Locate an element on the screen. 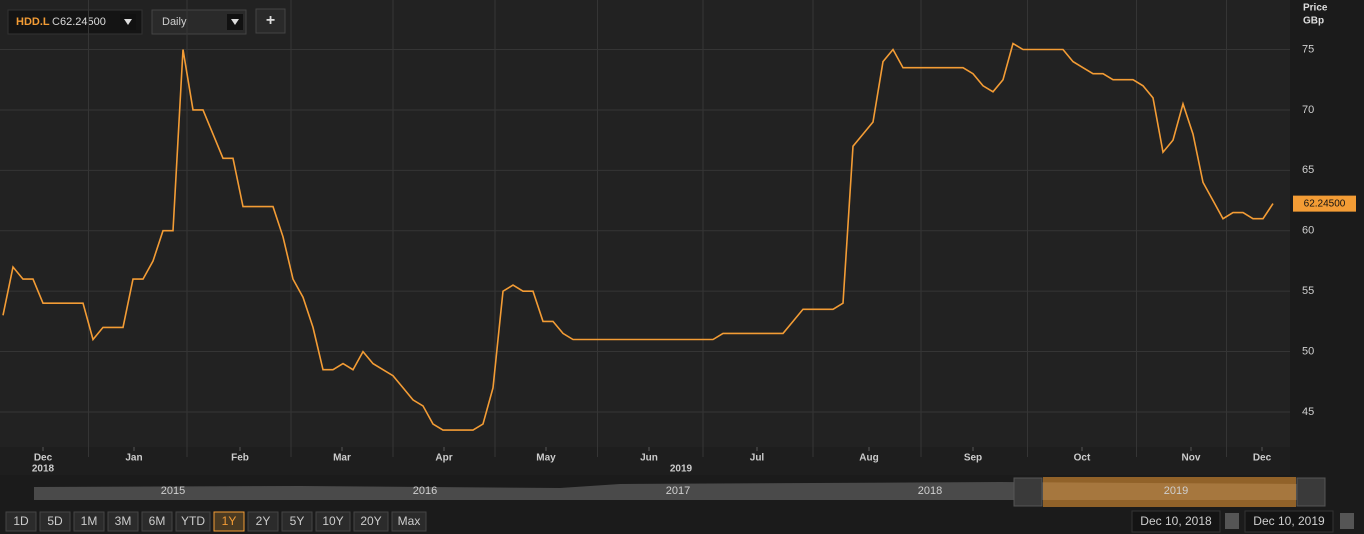 The image size is (1364, 534). x-tick-label: Apr is located at coordinates (443, 458).